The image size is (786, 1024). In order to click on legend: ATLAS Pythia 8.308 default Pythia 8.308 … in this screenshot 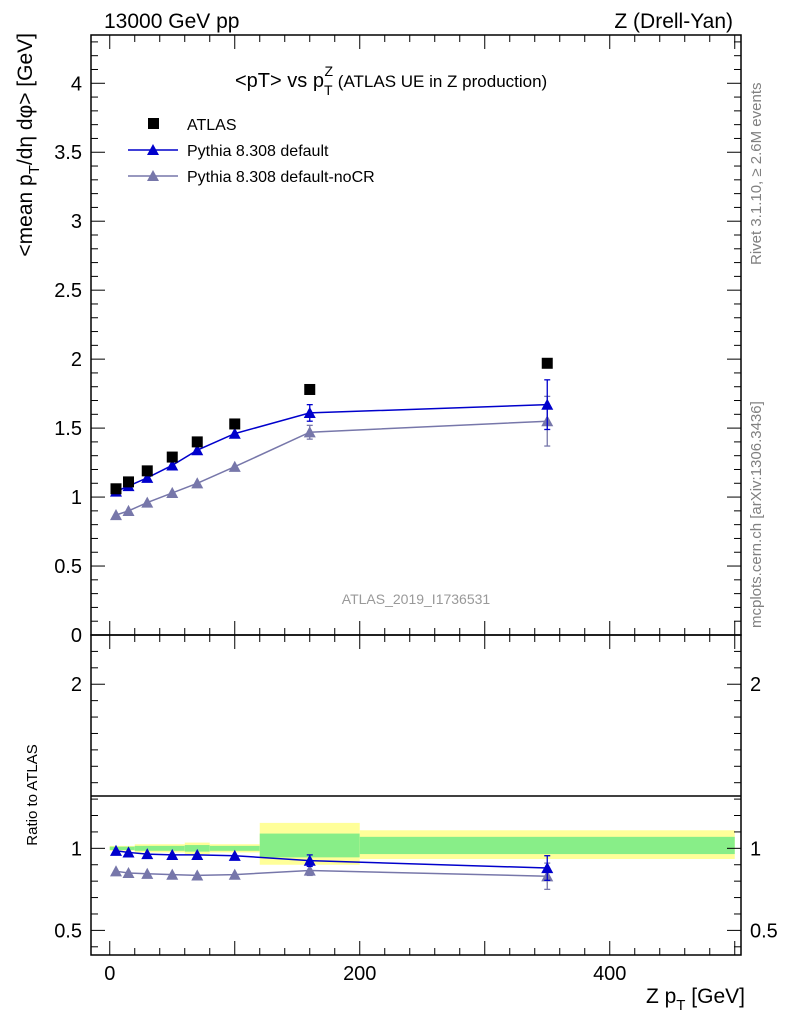, I will do `click(251, 151)`.